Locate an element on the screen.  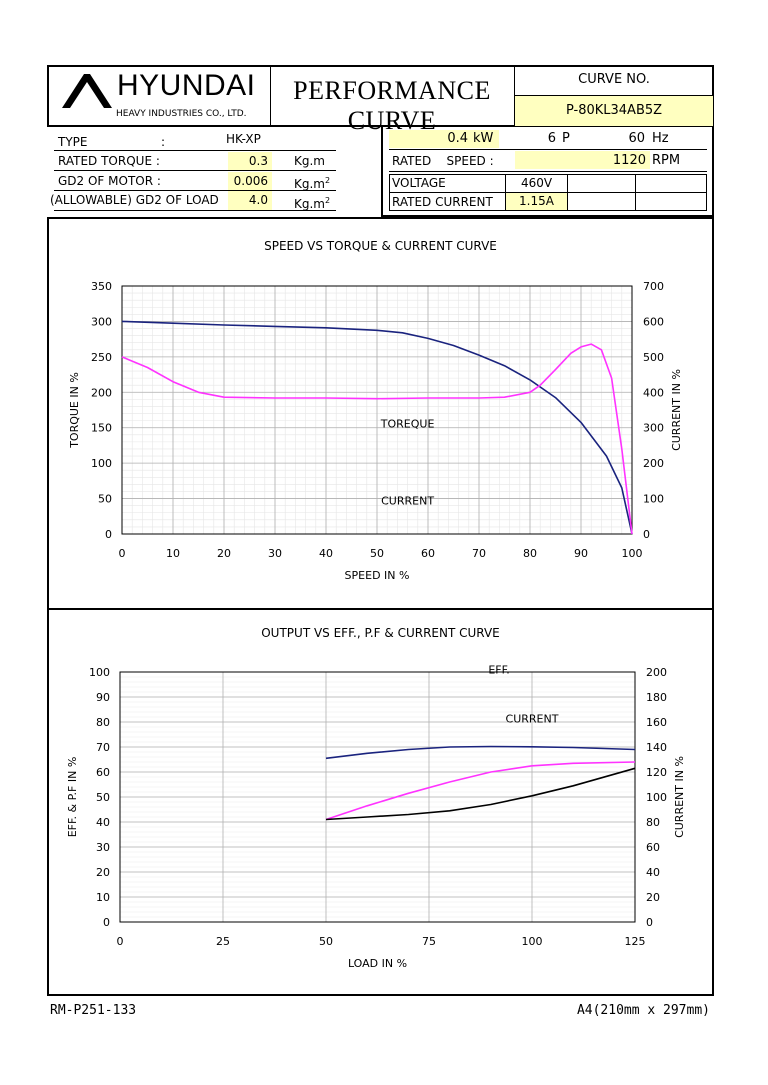
x-tick-label: 60 is located at coordinates (428, 553).